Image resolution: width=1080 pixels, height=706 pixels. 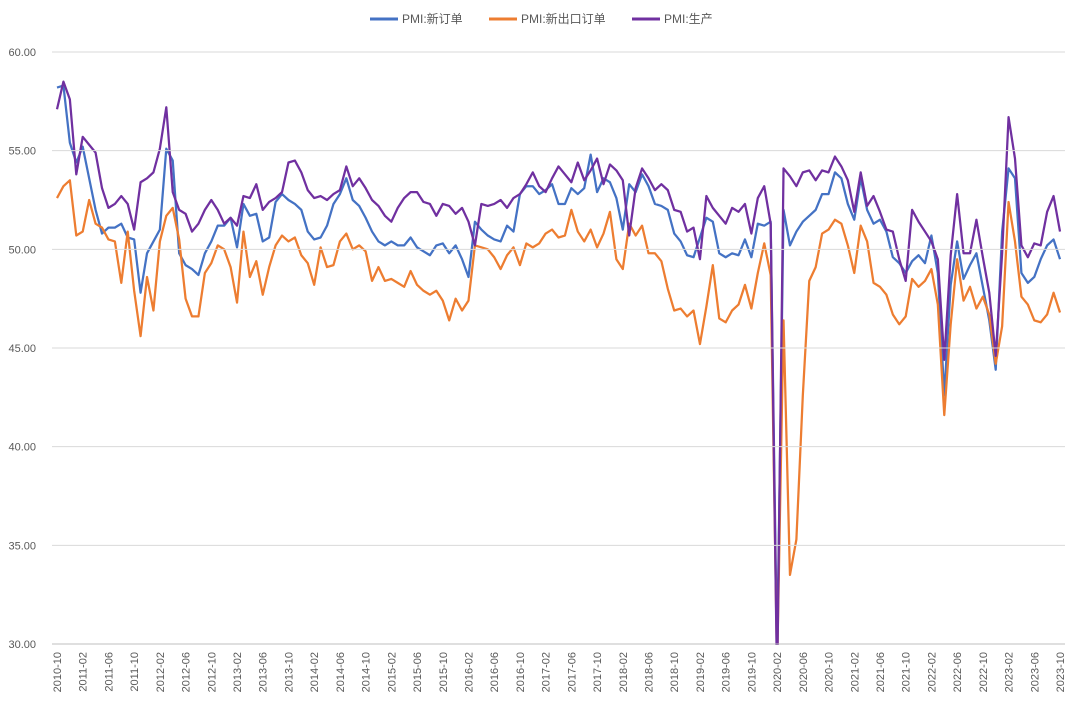 I want to click on x-tick-label: 2022-10, so click(x=984, y=672).